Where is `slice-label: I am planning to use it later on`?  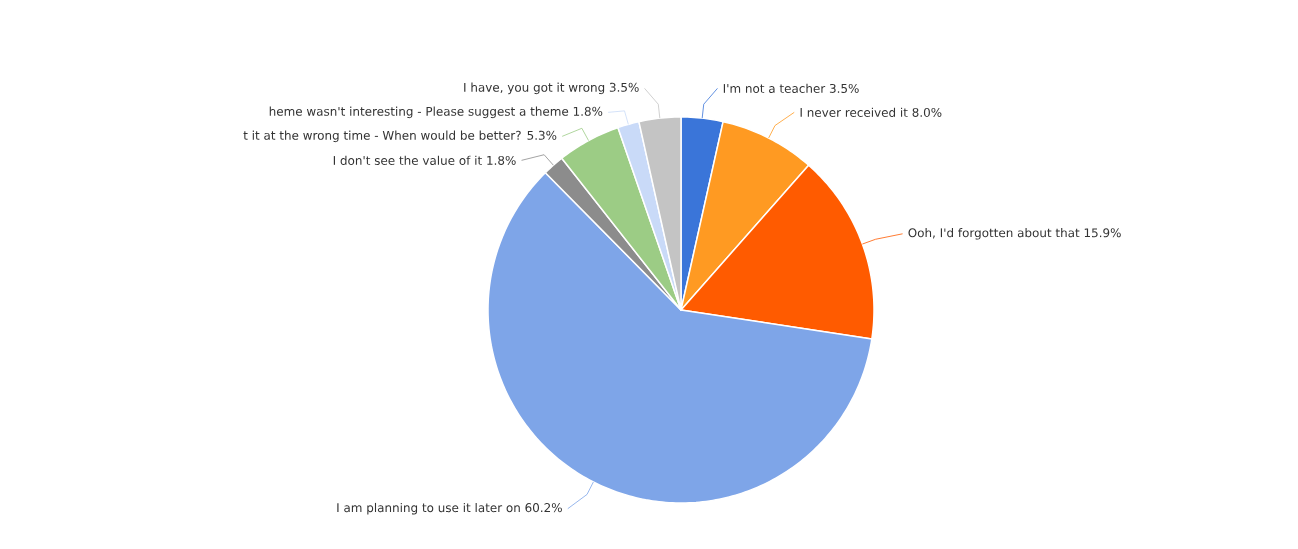
slice-label: I am planning to use it later on is located at coordinates (428, 508).